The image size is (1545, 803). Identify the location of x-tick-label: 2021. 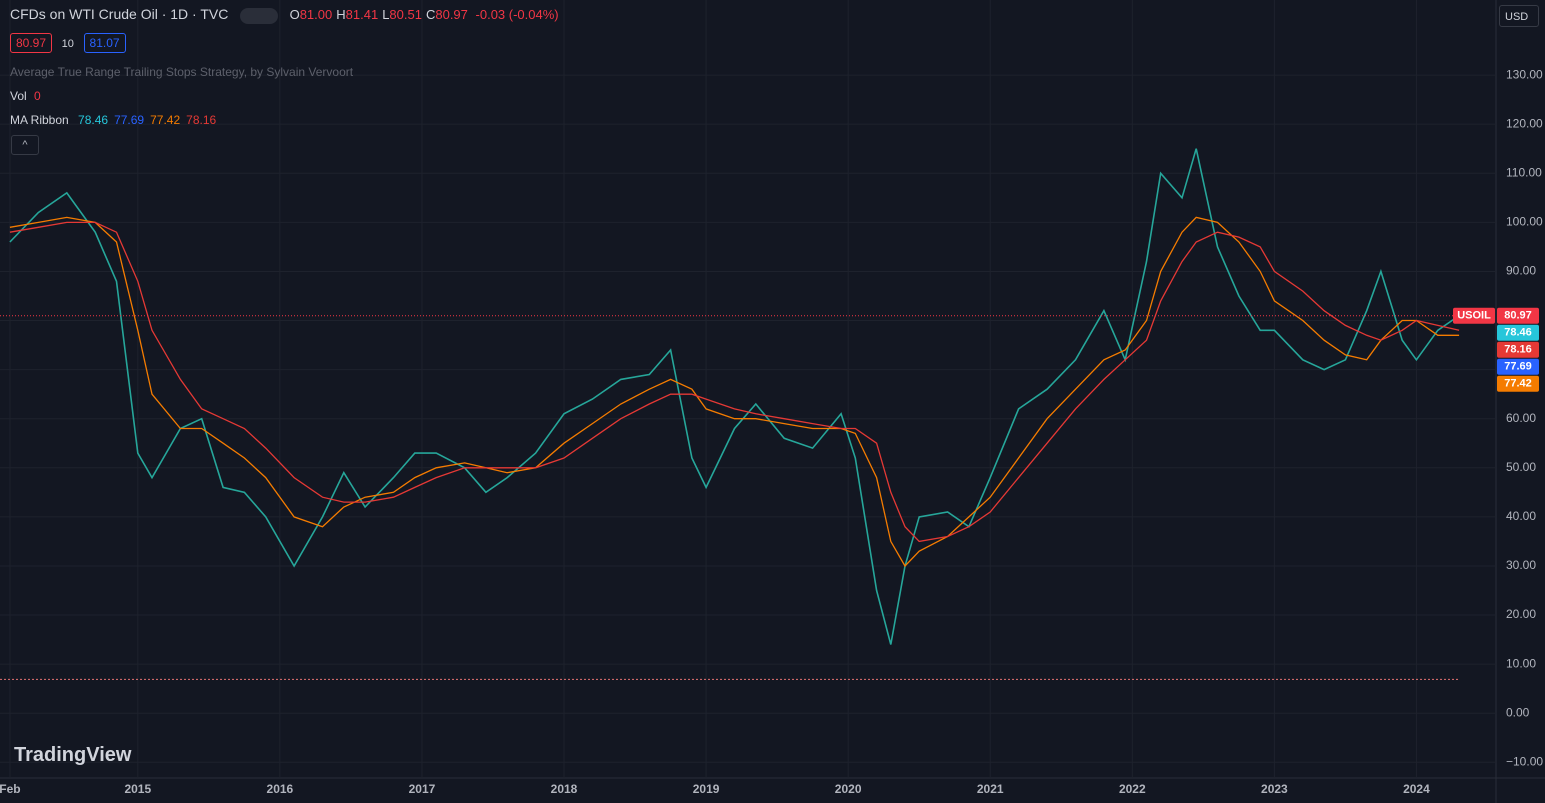
(990, 789).